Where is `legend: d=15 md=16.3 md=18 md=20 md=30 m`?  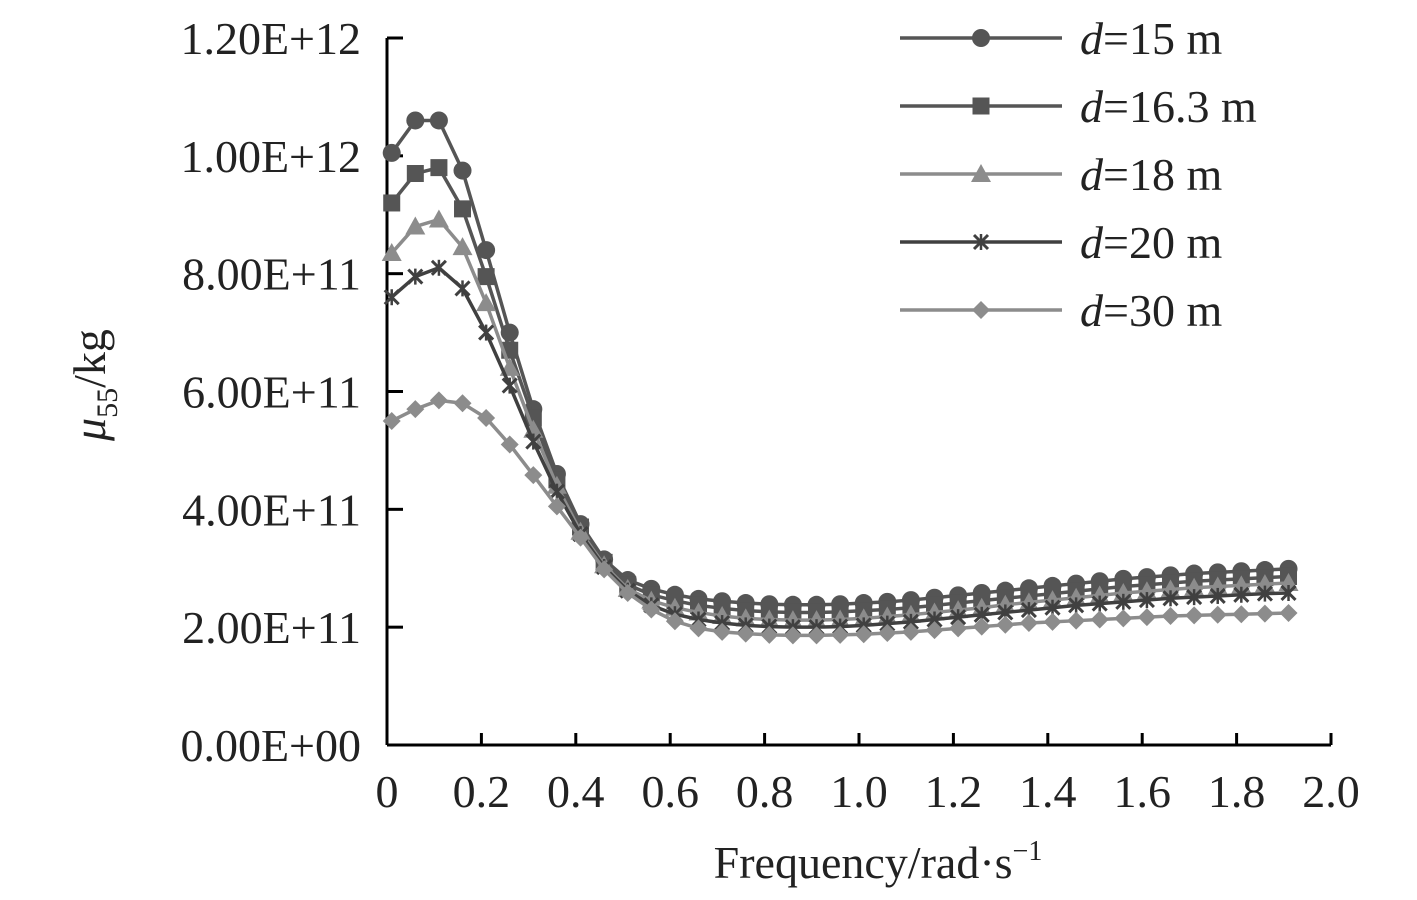 legend: d=15 md=16.3 md=18 md=20 md=30 m is located at coordinates (1078, 174).